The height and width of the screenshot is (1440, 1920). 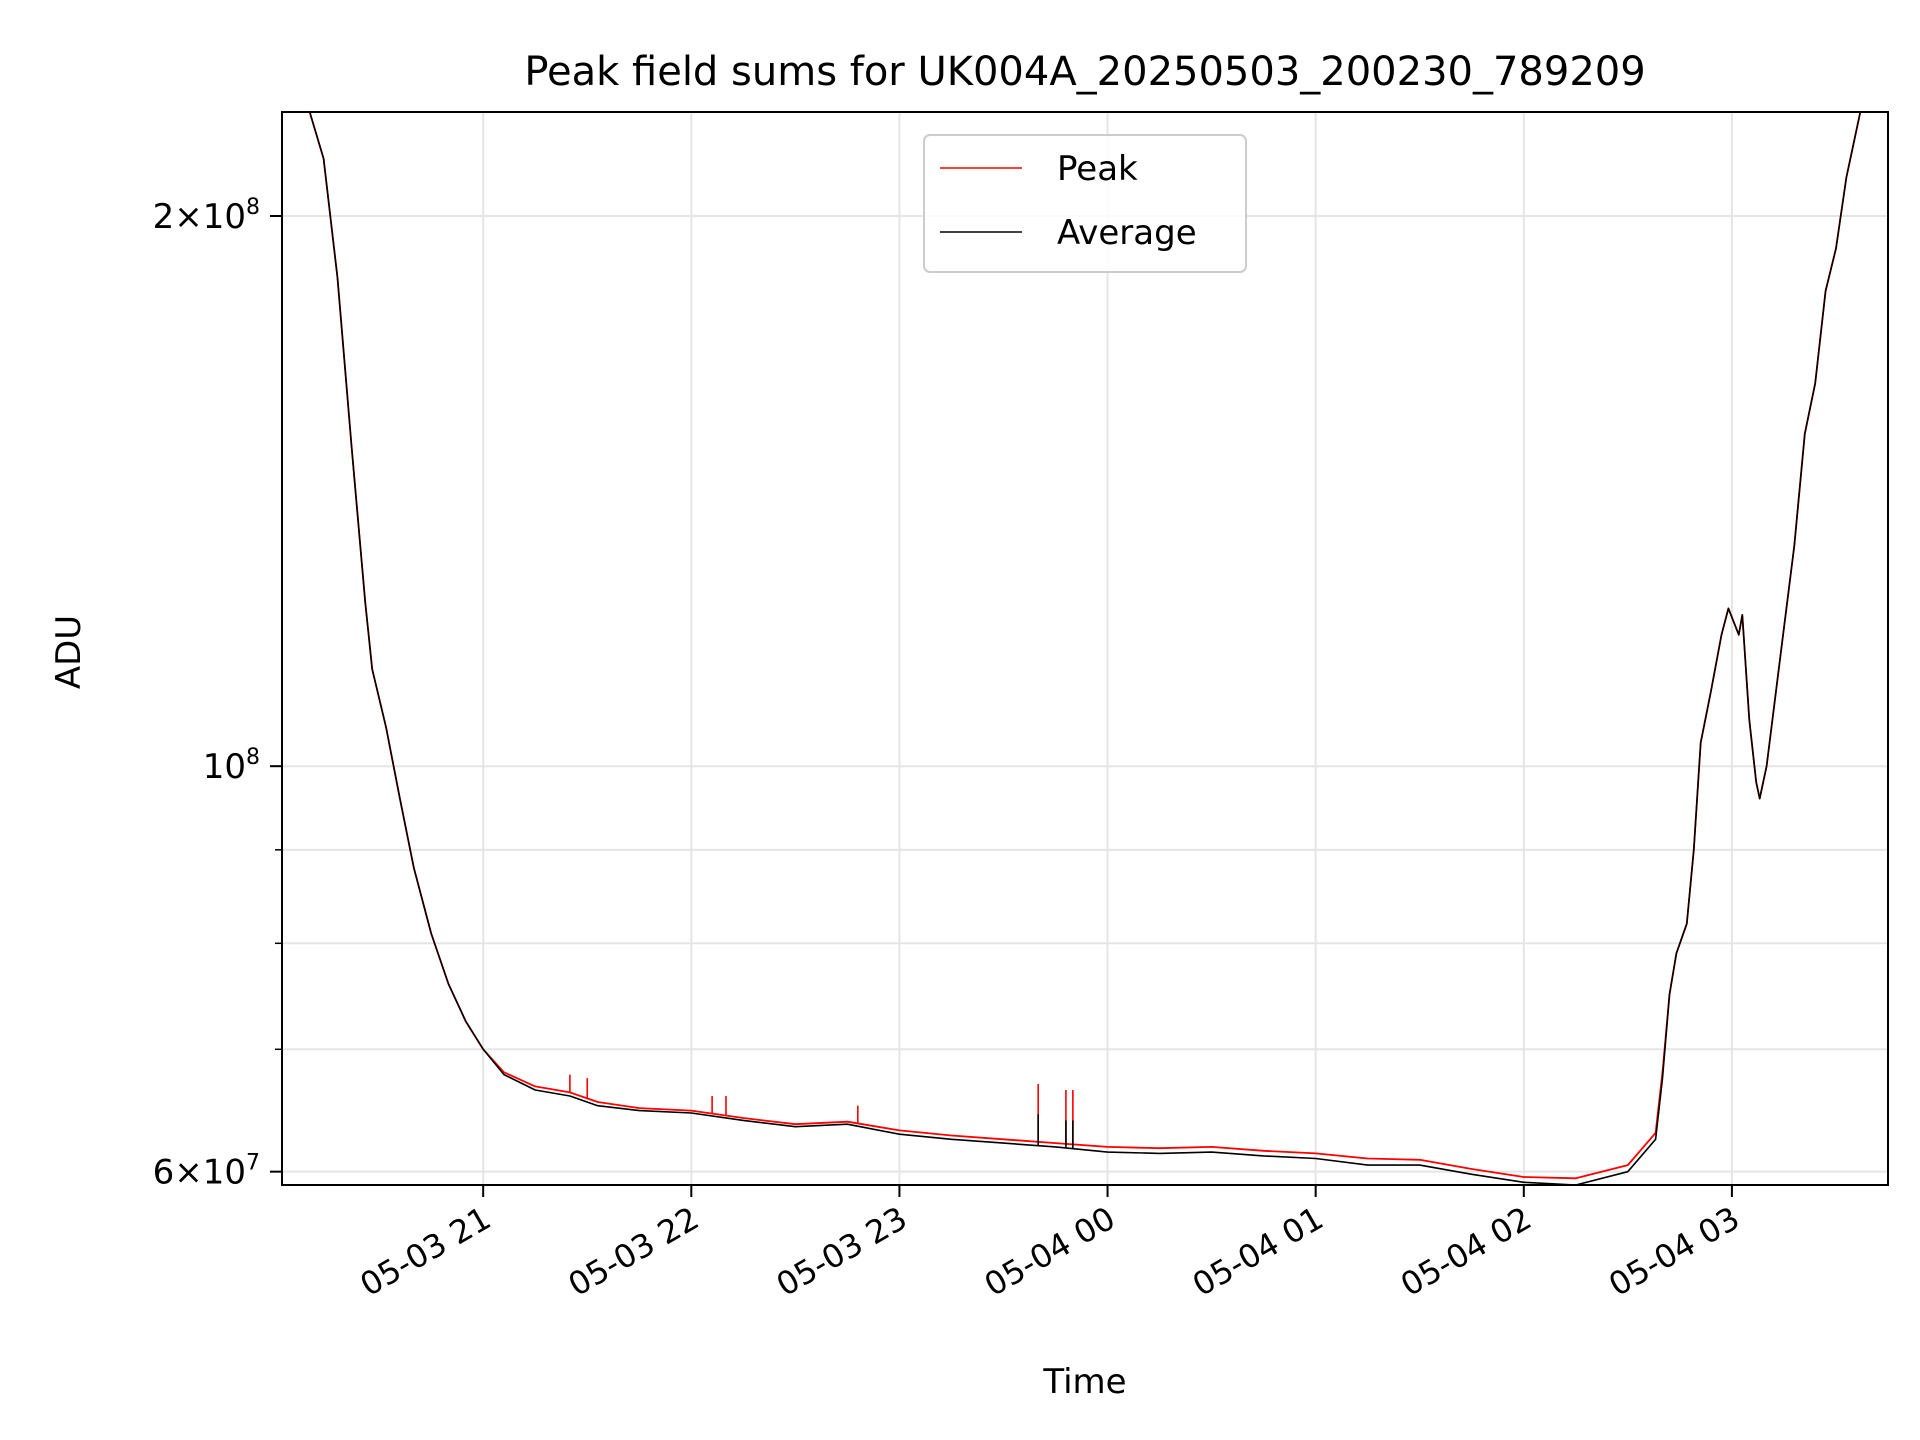 What do you see at coordinates (231, 766) in the screenshot?
I see `y-tick-label: 108` at bounding box center [231, 766].